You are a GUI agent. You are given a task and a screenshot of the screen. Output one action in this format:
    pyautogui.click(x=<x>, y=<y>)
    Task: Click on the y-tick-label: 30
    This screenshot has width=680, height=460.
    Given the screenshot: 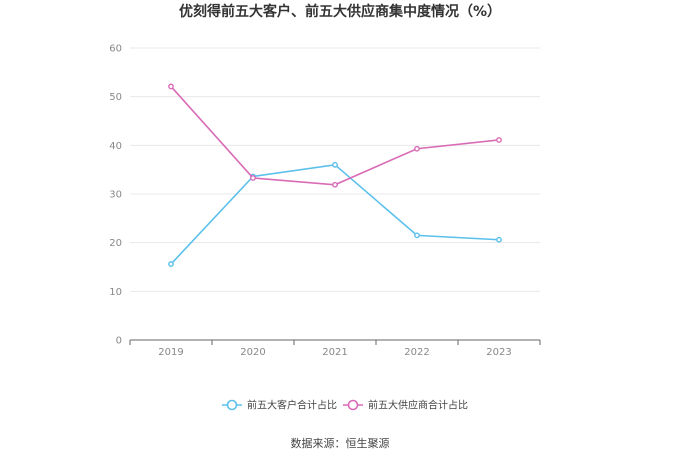 What is the action you would take?
    pyautogui.click(x=115, y=195)
    